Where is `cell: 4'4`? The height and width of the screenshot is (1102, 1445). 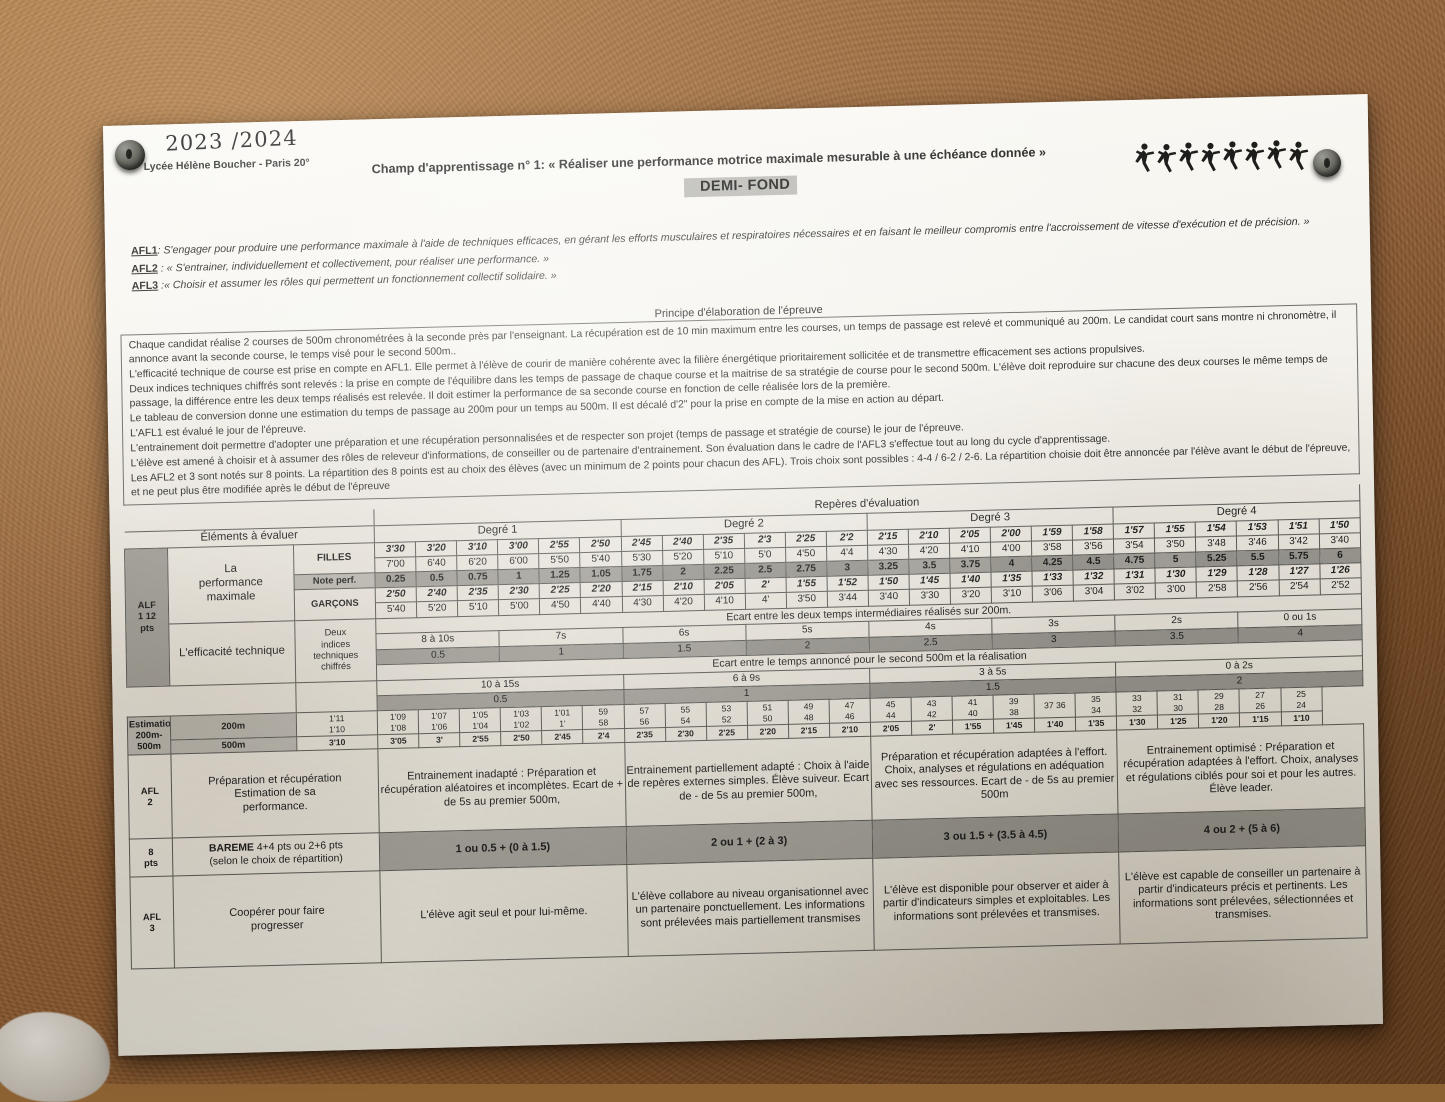 cell: 4'4 is located at coordinates (847, 553).